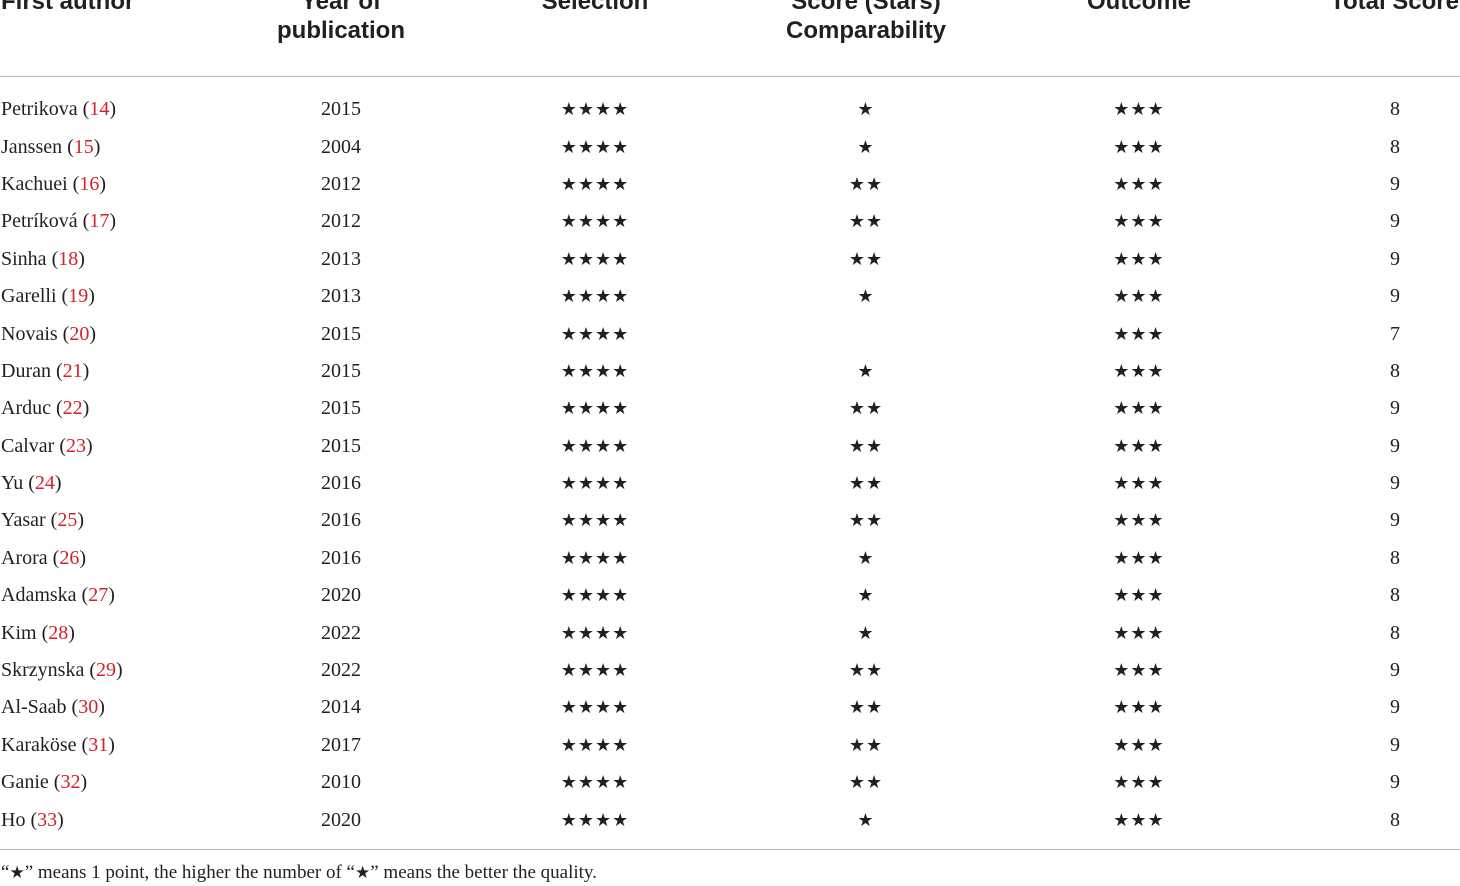  What do you see at coordinates (99, 221) in the screenshot?
I see `reference-link: 17` at bounding box center [99, 221].